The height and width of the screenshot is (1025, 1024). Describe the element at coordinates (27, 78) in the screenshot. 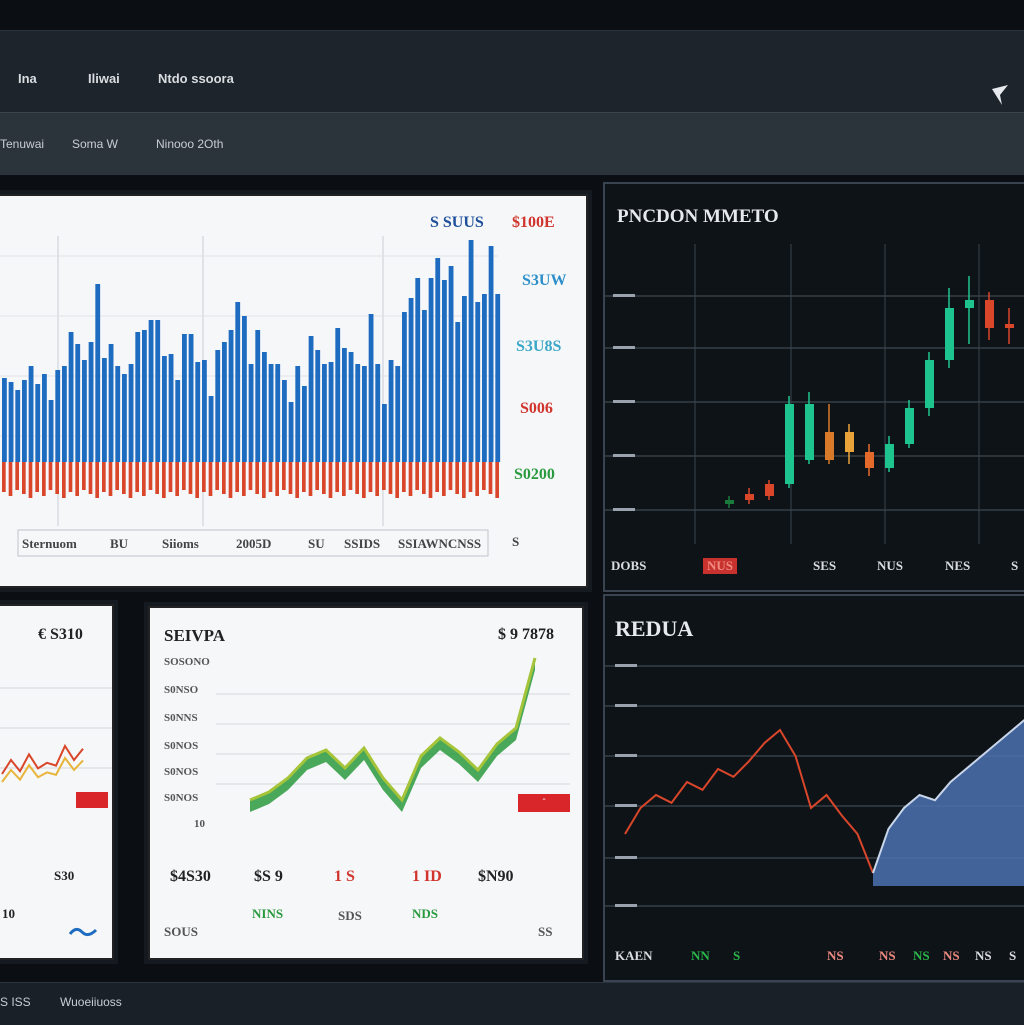

I see `nav-item-1: Ina` at that location.